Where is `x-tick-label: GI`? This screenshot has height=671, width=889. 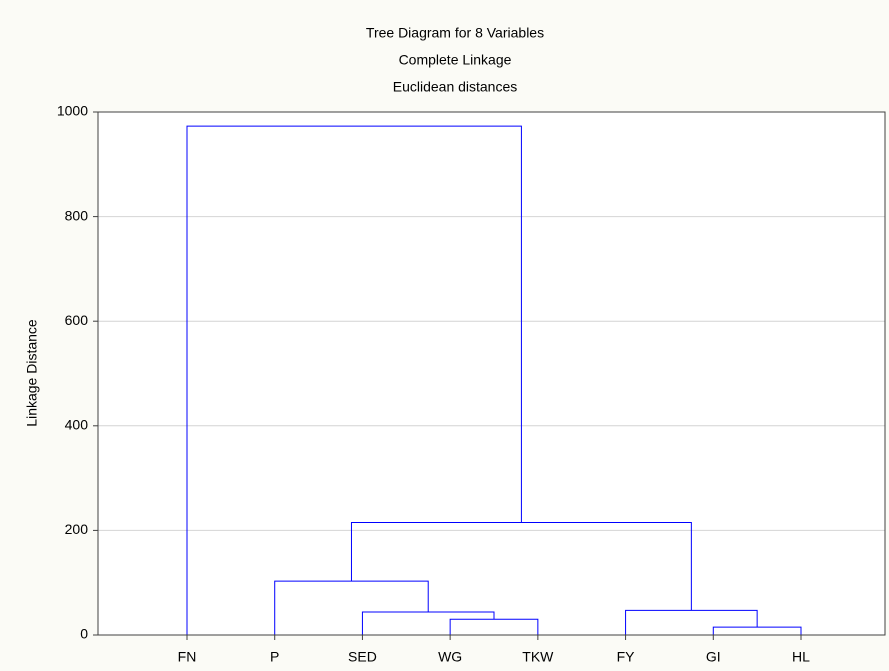
x-tick-label: GI is located at coordinates (713, 657).